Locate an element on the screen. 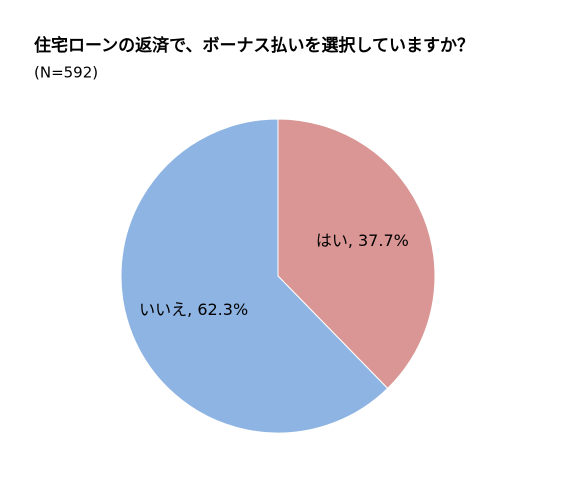  data-label: いいえ, 62.3% is located at coordinates (193, 309).